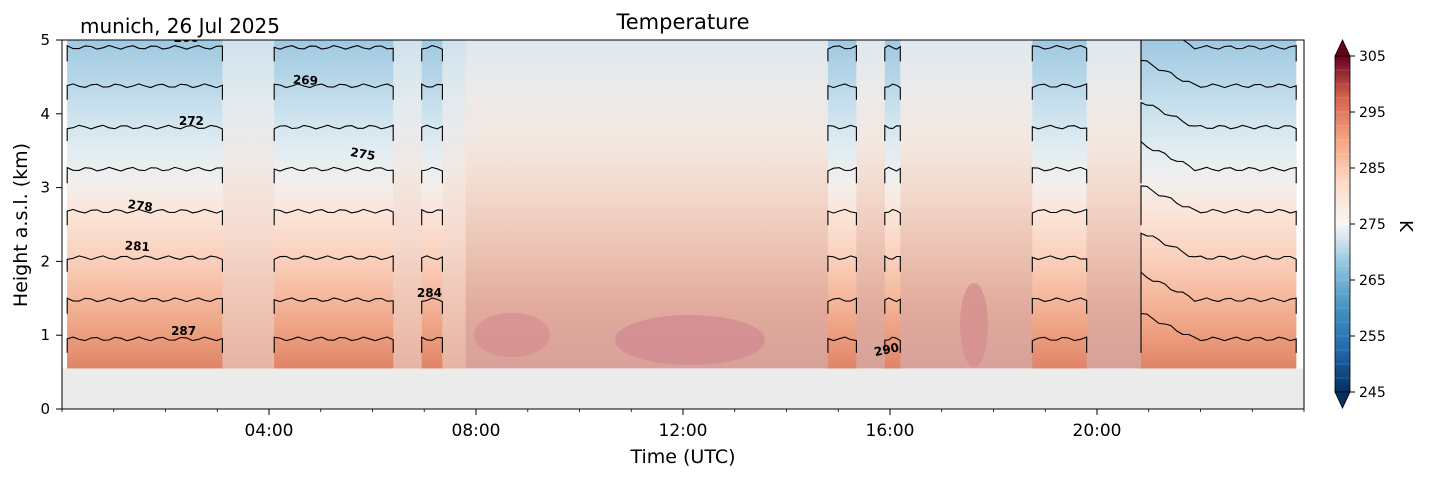  Describe the element at coordinates (1372, 281) in the screenshot. I see `colorbar-tick-label: 265` at that location.